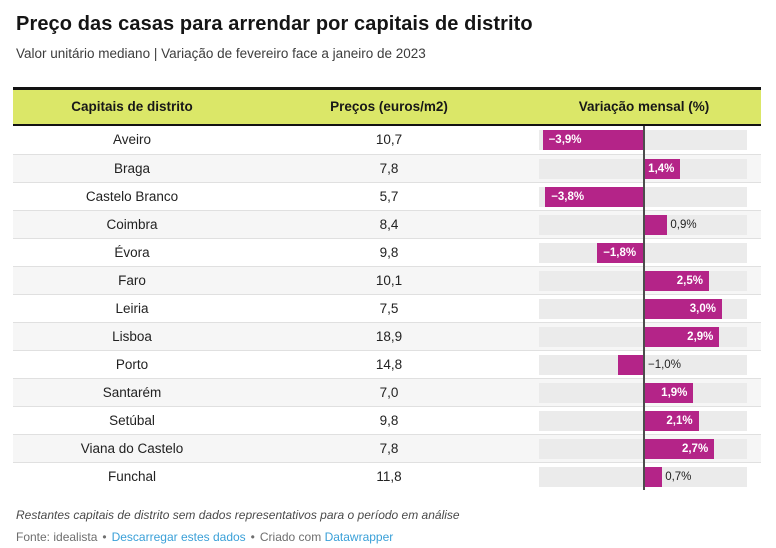 The image size is (776, 548). Describe the element at coordinates (132, 364) in the screenshot. I see `city-cell: Porto` at that location.